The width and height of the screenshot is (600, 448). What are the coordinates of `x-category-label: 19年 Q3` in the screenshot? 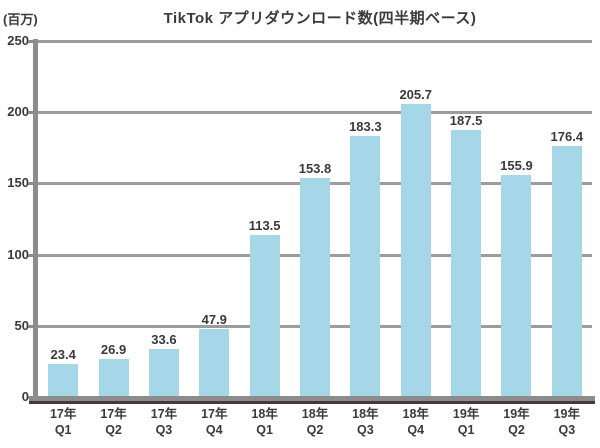 It's located at (567, 422).